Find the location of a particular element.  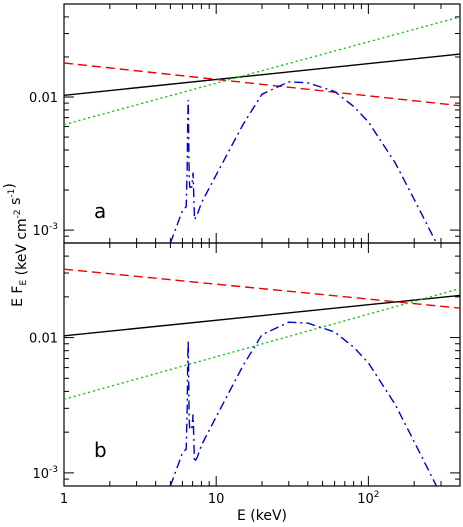

y-axis-label: E FE (keV cm-2 s-1) is located at coordinates (16, 245).